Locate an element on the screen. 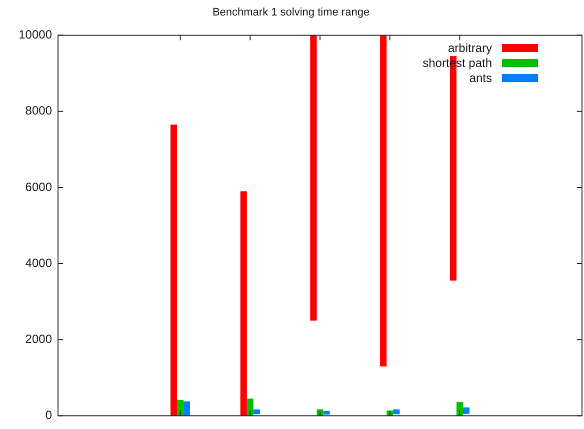  y-tick-label: 10000 is located at coordinates (35, 35).